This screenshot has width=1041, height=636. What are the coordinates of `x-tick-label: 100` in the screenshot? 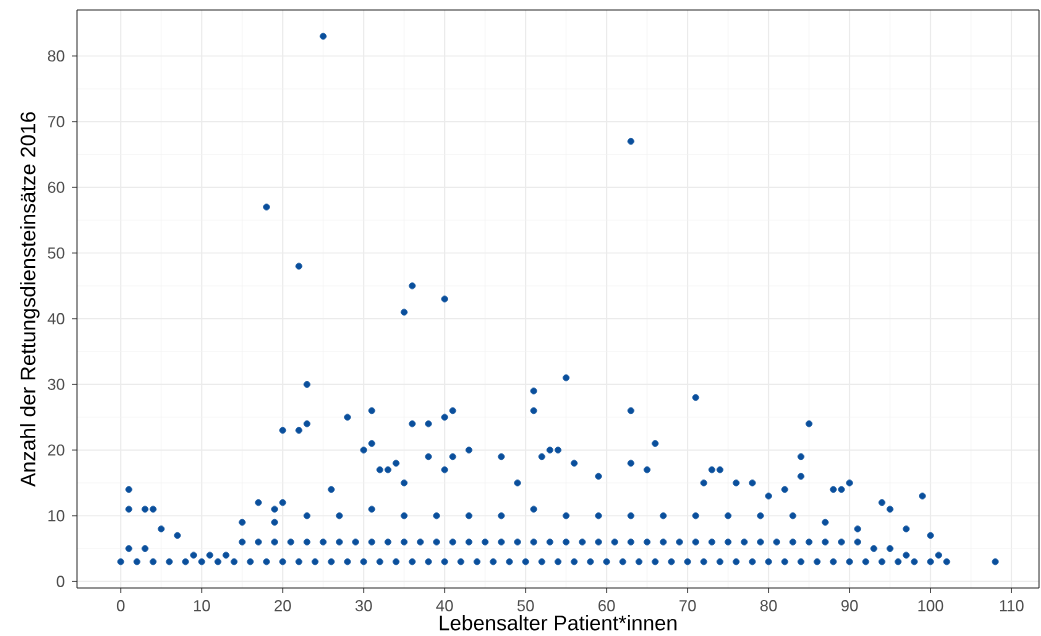 It's located at (931, 606).